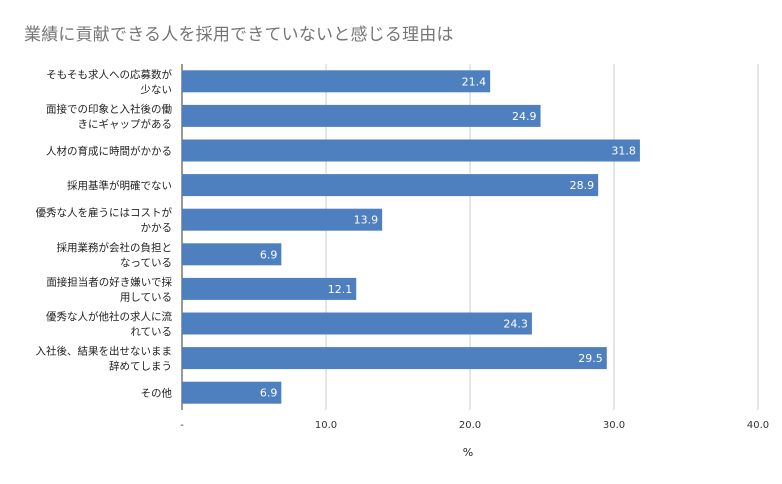  I want to click on x-tick-label: 30.0, so click(614, 425).